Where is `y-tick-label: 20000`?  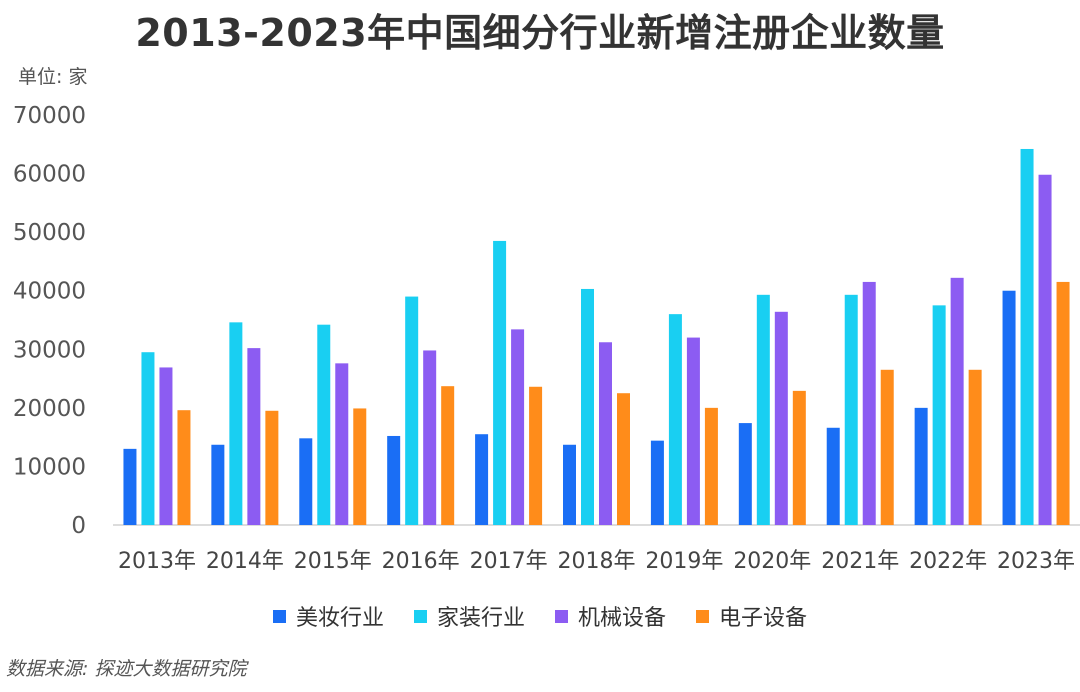 y-tick-label: 20000 is located at coordinates (49, 409).